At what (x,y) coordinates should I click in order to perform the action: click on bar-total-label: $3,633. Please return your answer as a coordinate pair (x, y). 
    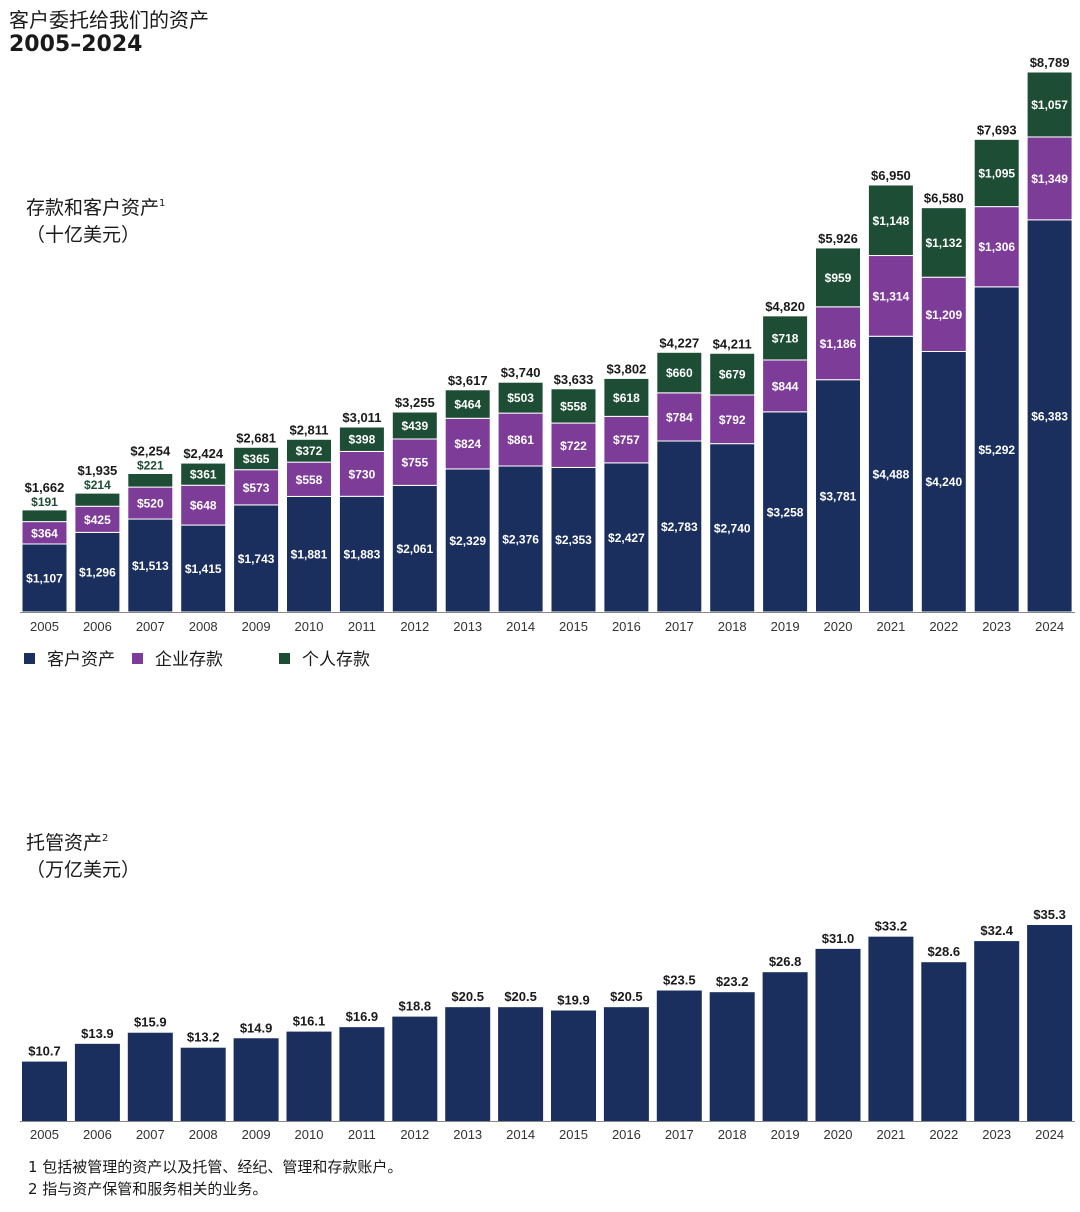
    Looking at the image, I should click on (574, 379).